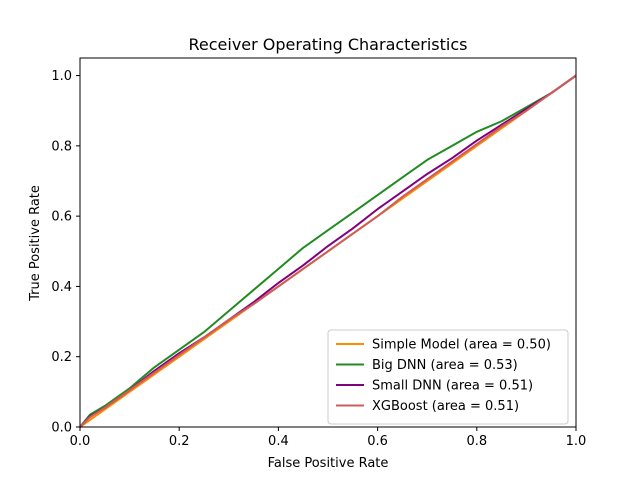 The height and width of the screenshot is (480, 640). What do you see at coordinates (445, 406) in the screenshot?
I see `legend-entry-3: XGBoost (area = 0.51)` at bounding box center [445, 406].